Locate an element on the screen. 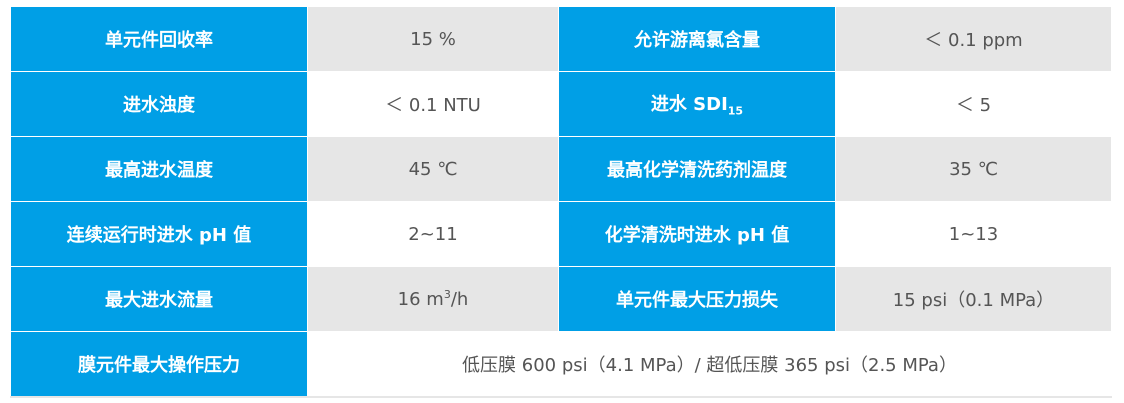 Image resolution: width=1124 pixels, height=403 pixels. row-value: 15 psi（0.1 MPa） is located at coordinates (973, 299).